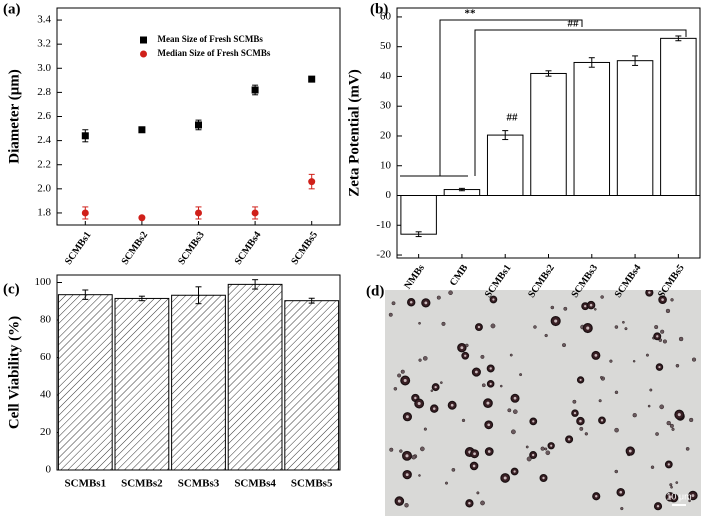  Describe the element at coordinates (12, 9) in the screenshot. I see `panel-label: (a)` at that location.